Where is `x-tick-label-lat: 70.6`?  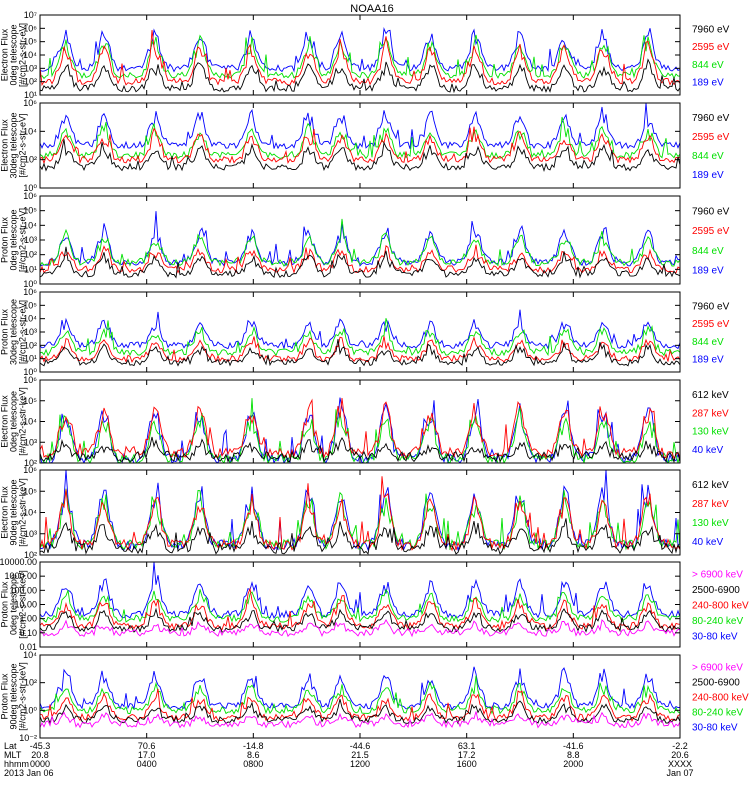 x-tick-label-lat: 70.6 is located at coordinates (147, 746).